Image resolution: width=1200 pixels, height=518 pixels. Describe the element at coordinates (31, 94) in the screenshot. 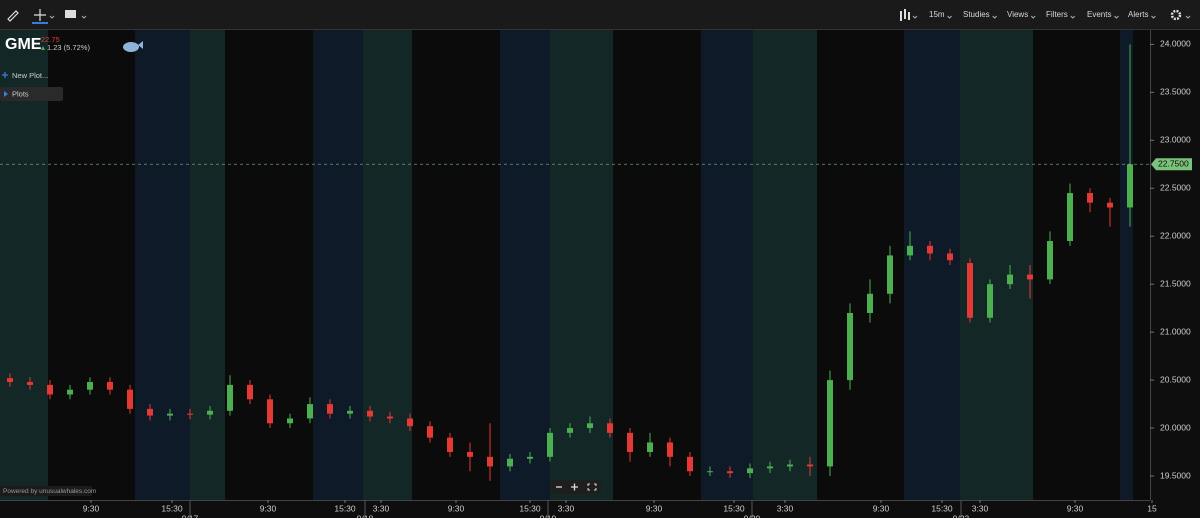

I see `plots: Plots` at that location.